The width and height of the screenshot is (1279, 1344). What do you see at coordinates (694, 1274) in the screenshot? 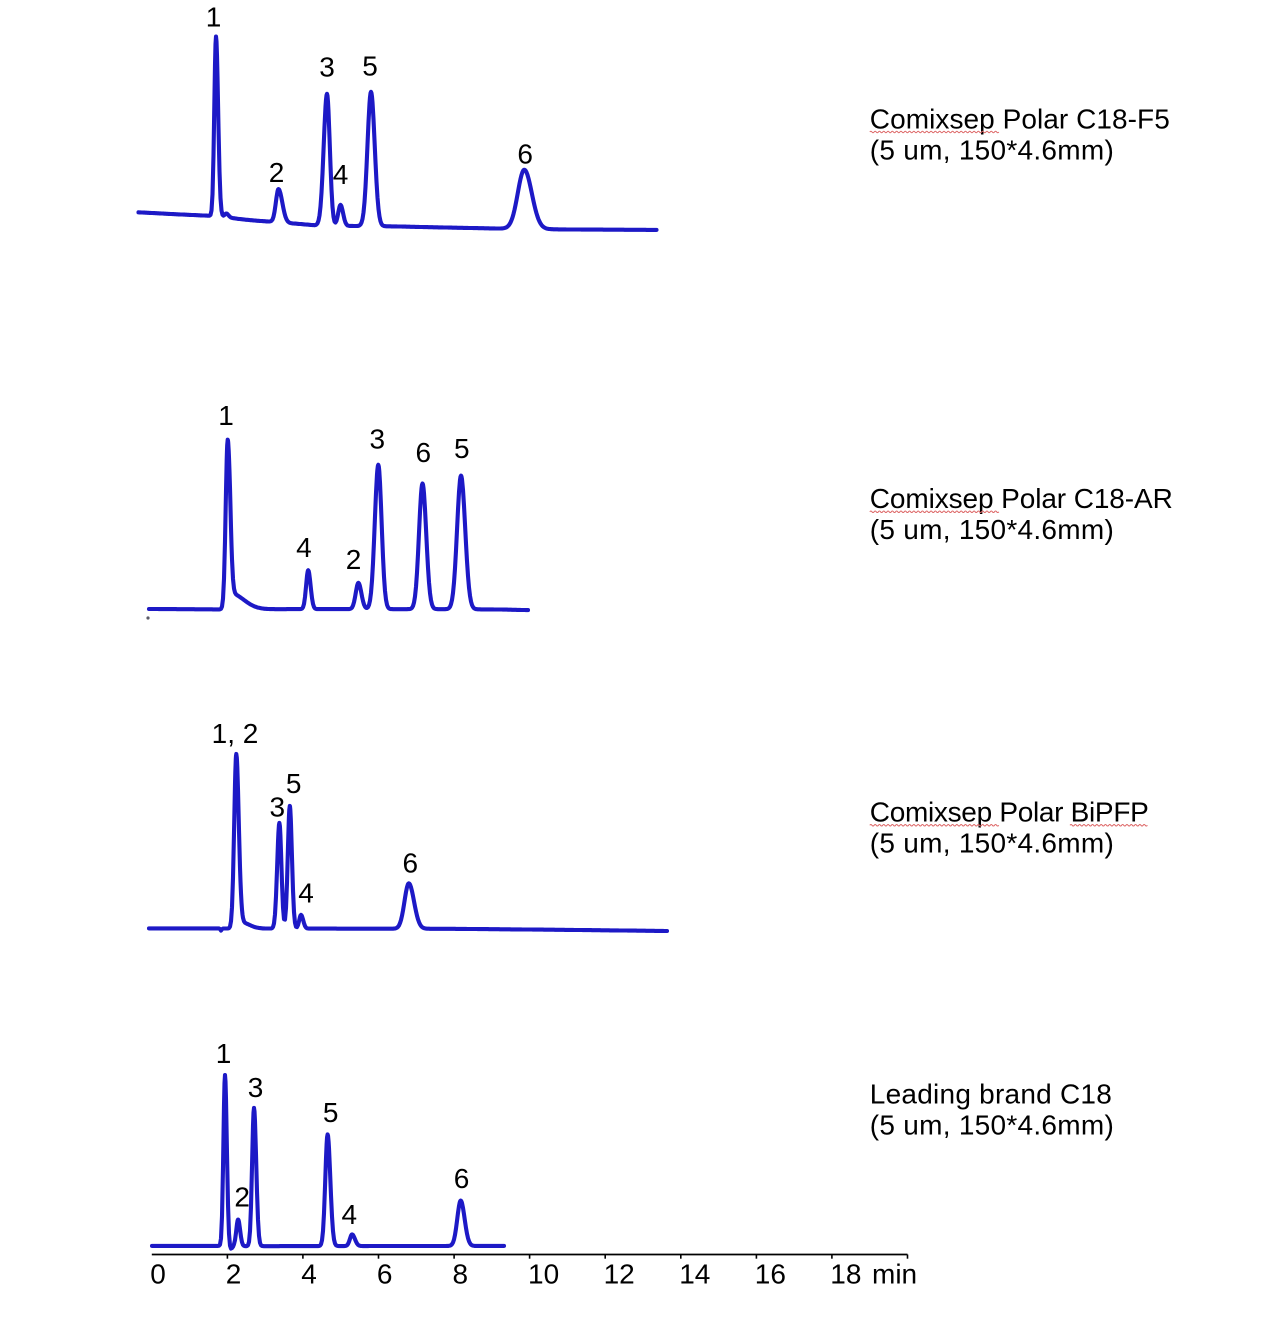
I see `svg-text: 14` at bounding box center [694, 1274].